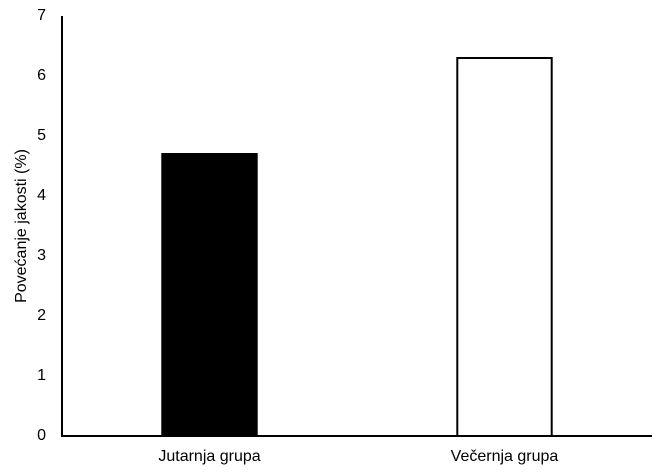 Image resolution: width=668 pixels, height=473 pixels. I want to click on y-axis-label: Povećanje jakosti (%), so click(21, 226).